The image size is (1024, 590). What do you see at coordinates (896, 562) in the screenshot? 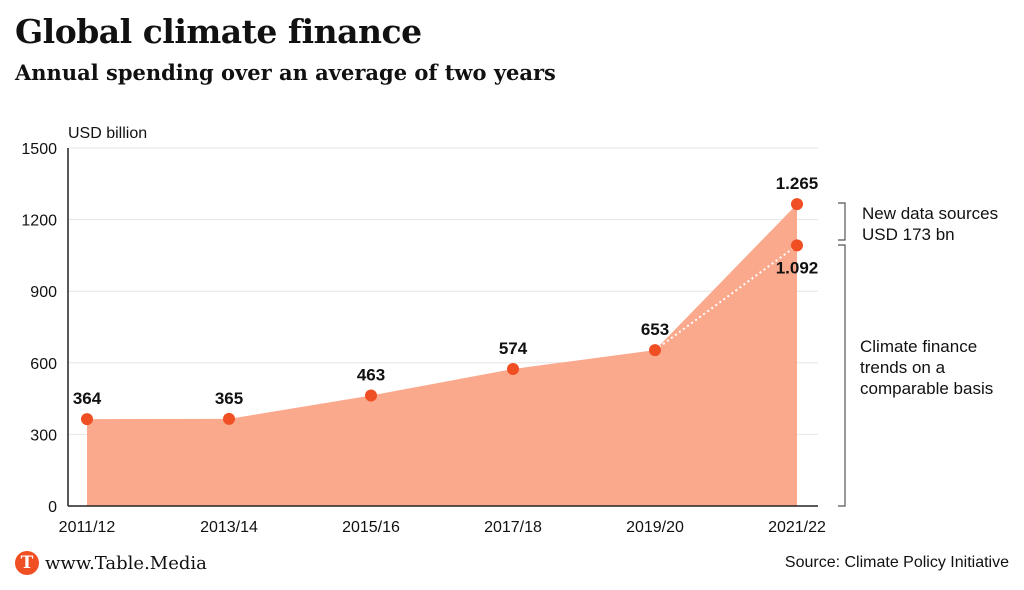
I see `source-note: Source: Climate Policy Initiative` at bounding box center [896, 562].